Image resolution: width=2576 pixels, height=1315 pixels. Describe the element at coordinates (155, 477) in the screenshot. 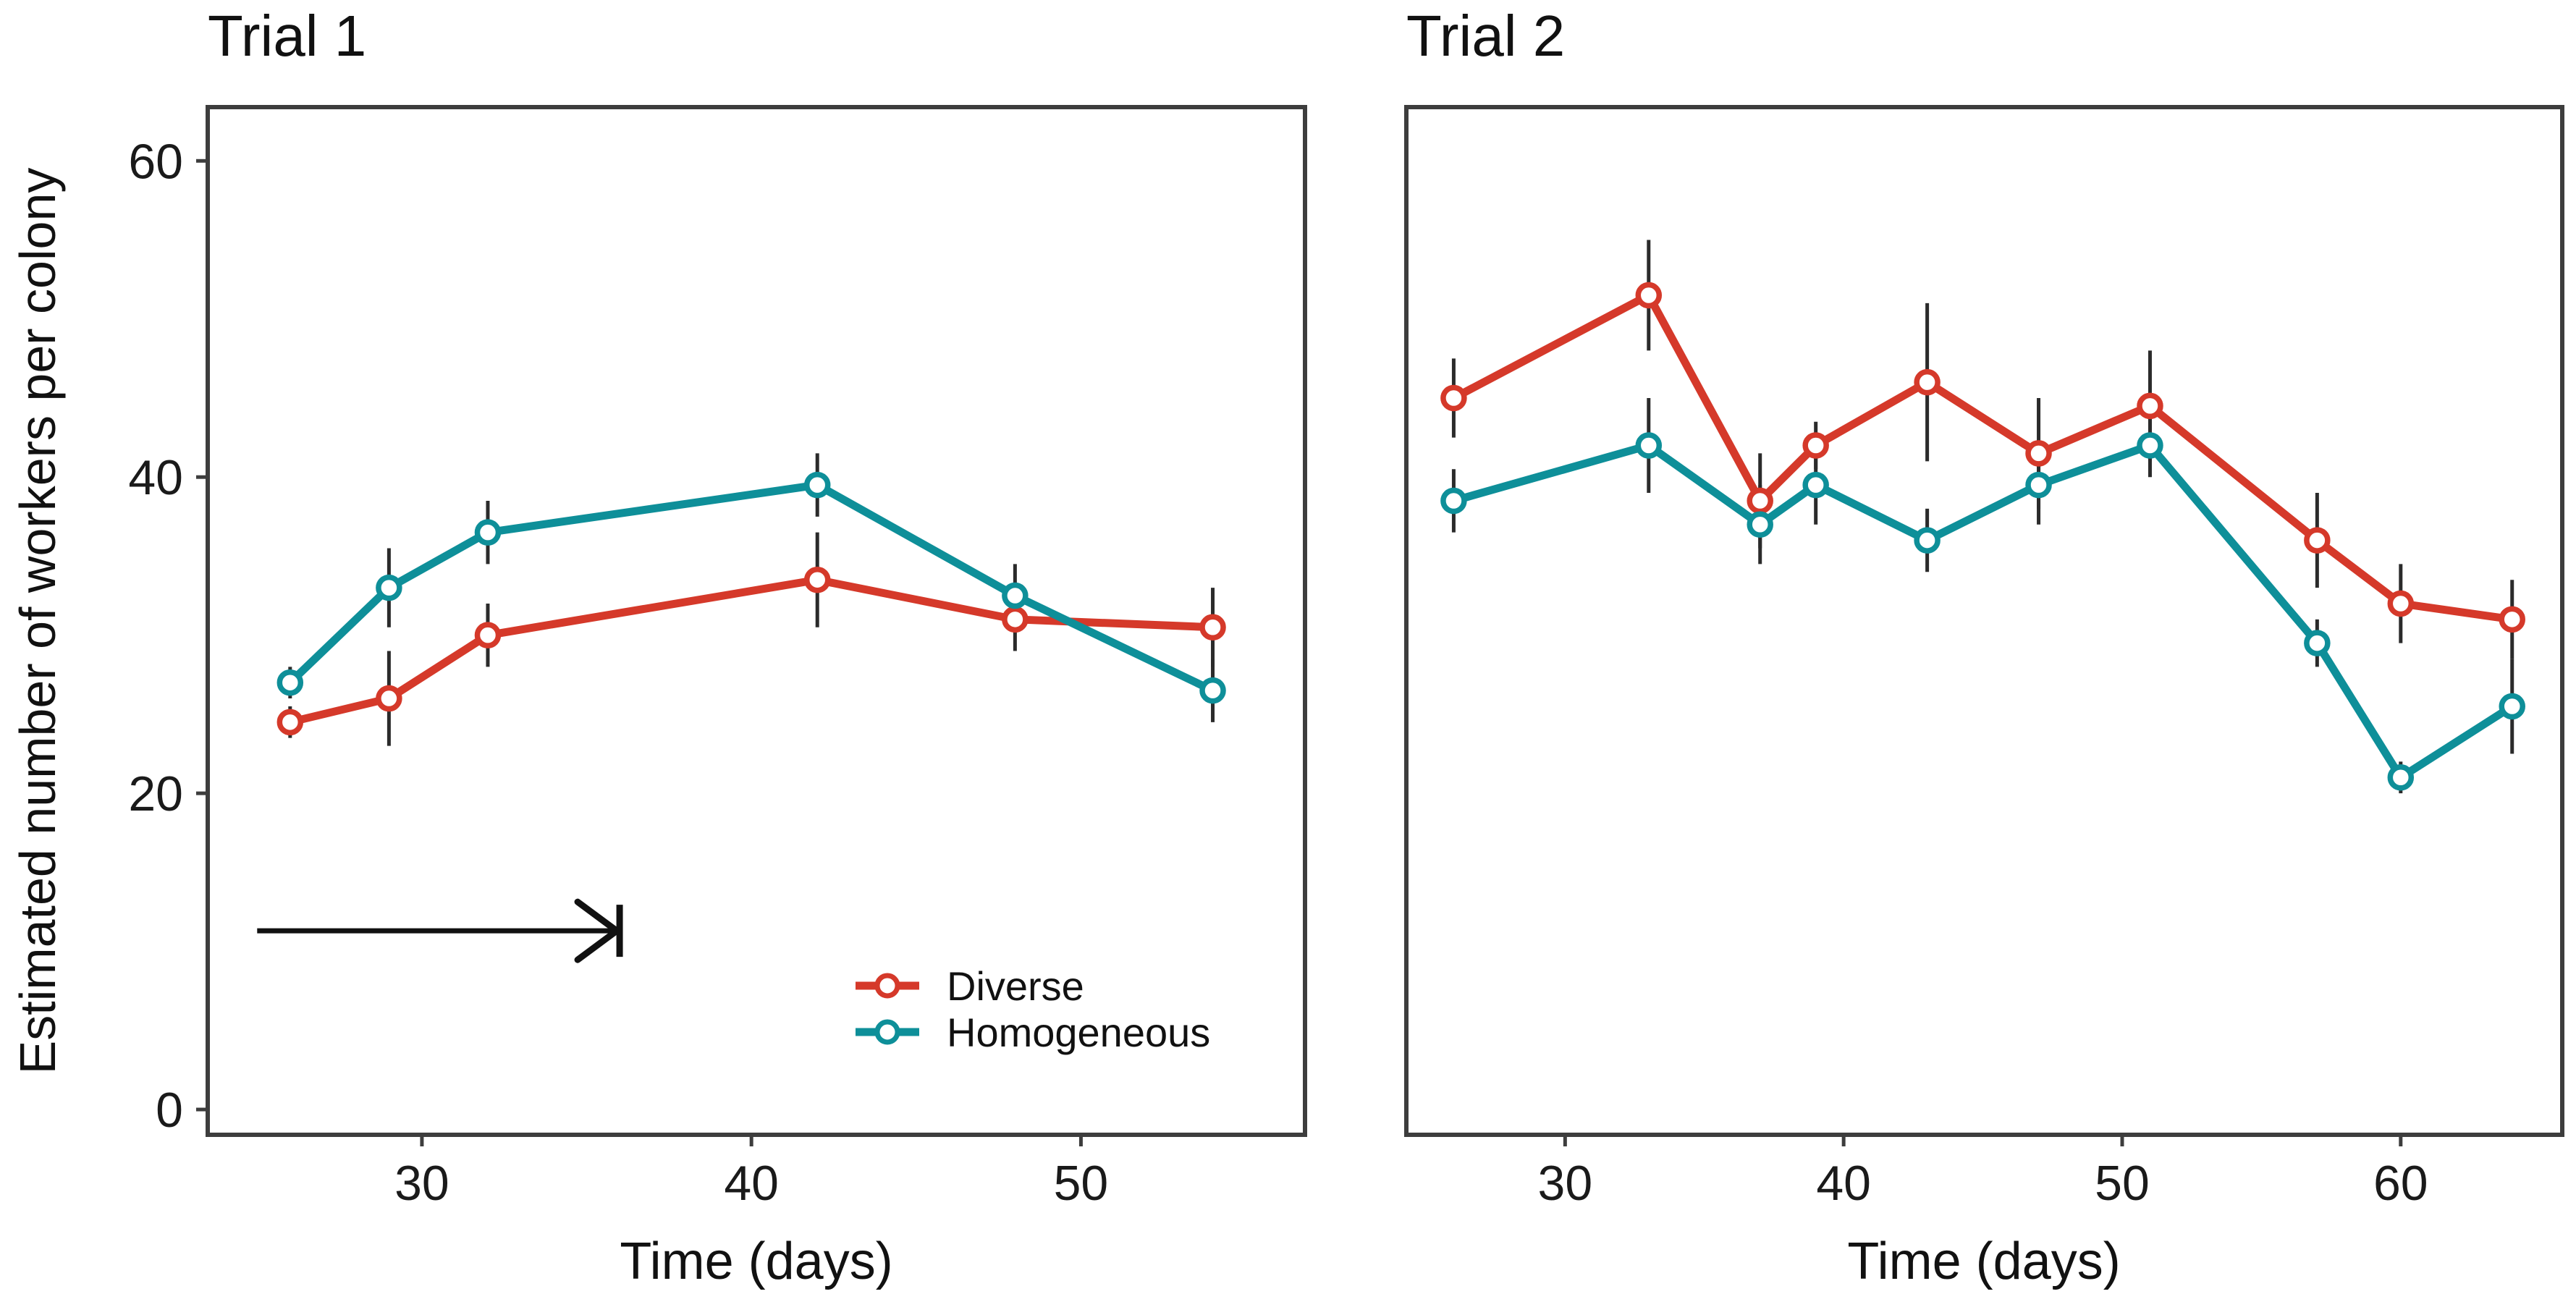

I see `y-tick-label: 40` at that location.